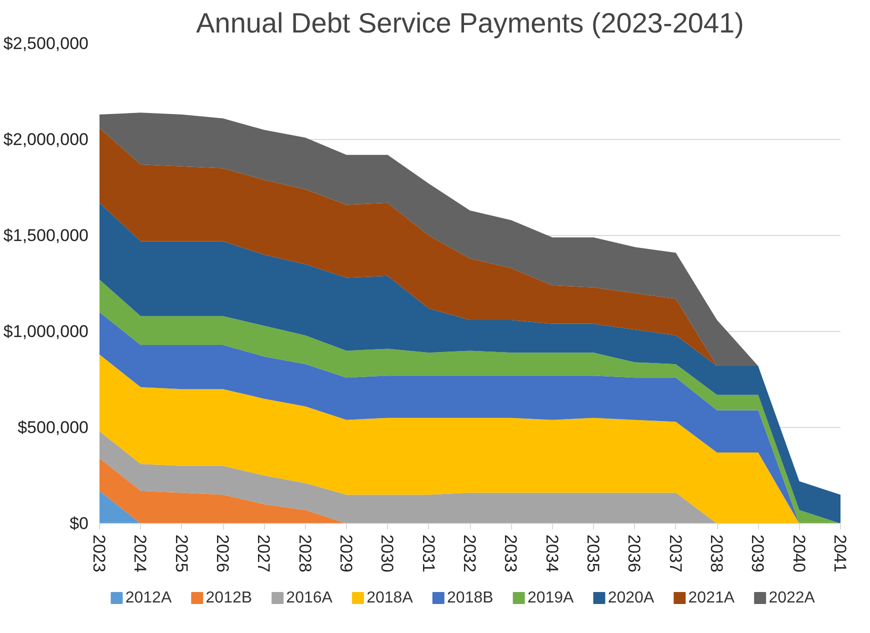 This screenshot has height=633, width=870. What do you see at coordinates (510, 553) in the screenshot?
I see `x-tick-label: 2033` at bounding box center [510, 553].